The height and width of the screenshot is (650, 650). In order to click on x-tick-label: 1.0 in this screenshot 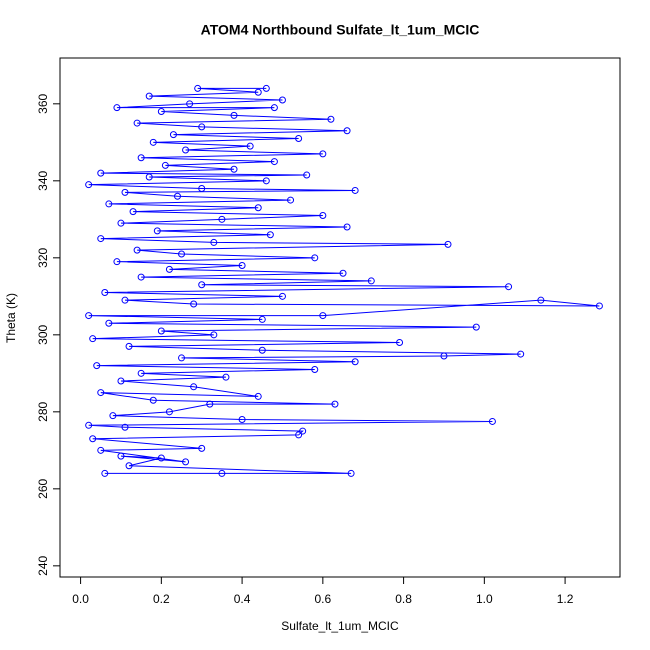, I will do `click(484, 599)`.